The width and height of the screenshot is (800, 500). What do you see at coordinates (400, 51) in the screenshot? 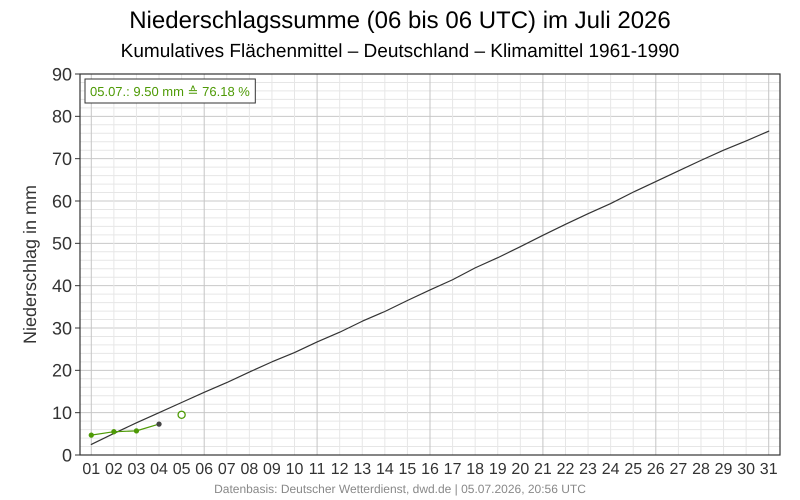
I see `chart-subtitle: Kumulatives Flächenmittel – Deutschland – Klimamittel 1961-1990` at bounding box center [400, 51].